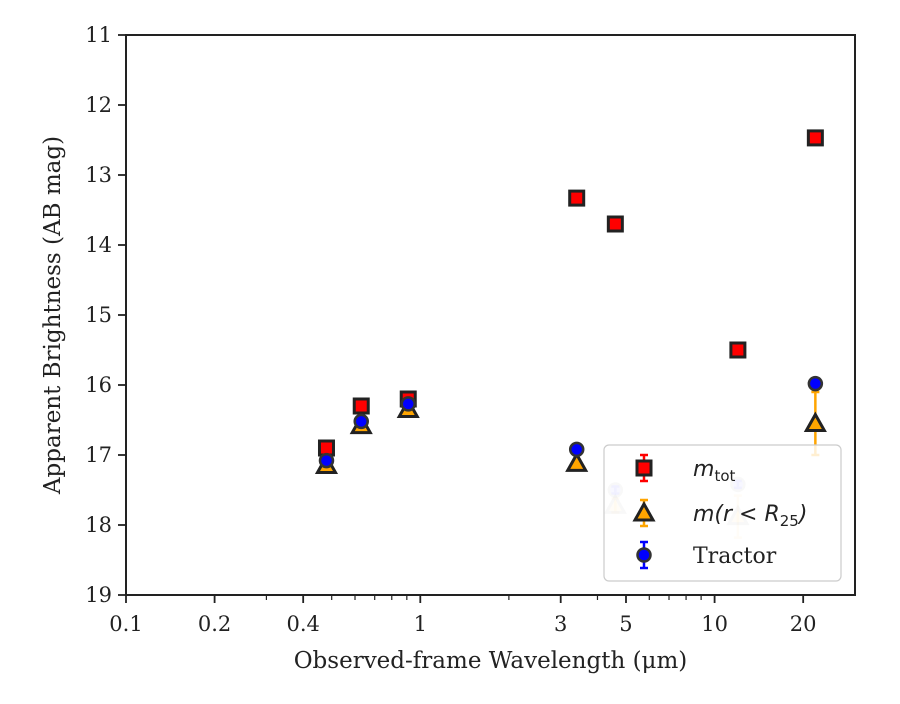 Image resolution: width=900 pixels, height=704 pixels. I want to click on legend-label: mtot, so click(714, 471).